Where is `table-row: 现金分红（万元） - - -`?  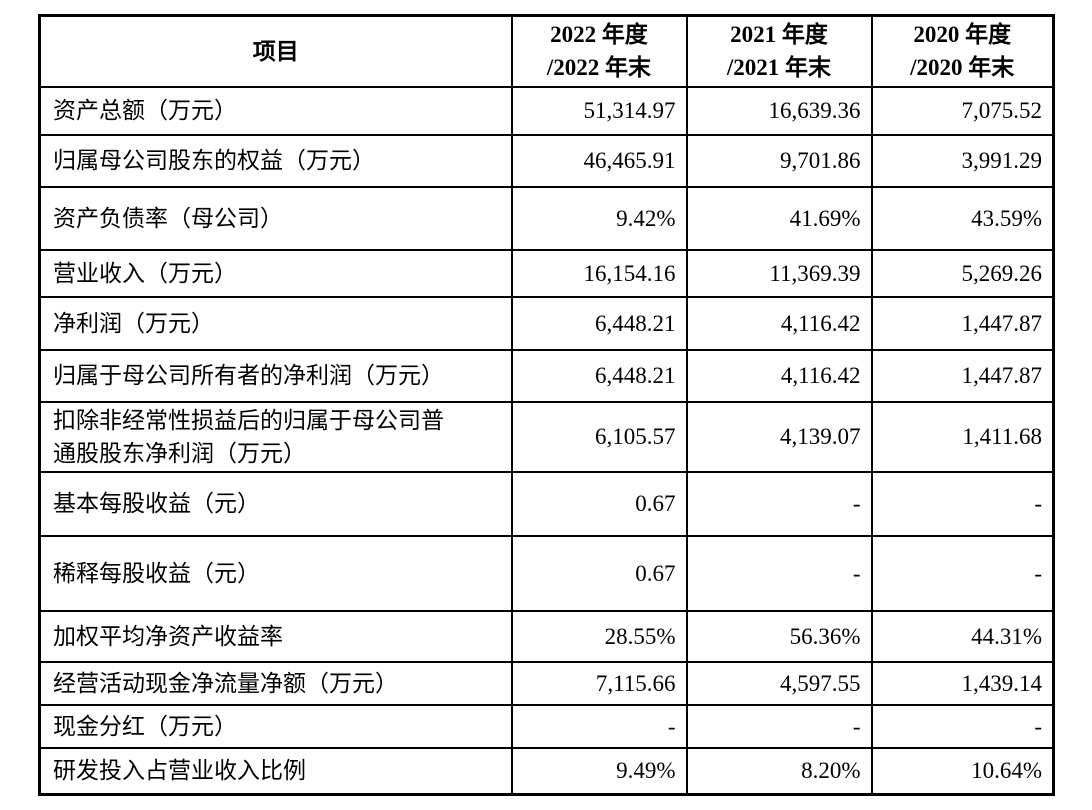 table-row: 现金分红（万元） - - - is located at coordinates (546, 726).